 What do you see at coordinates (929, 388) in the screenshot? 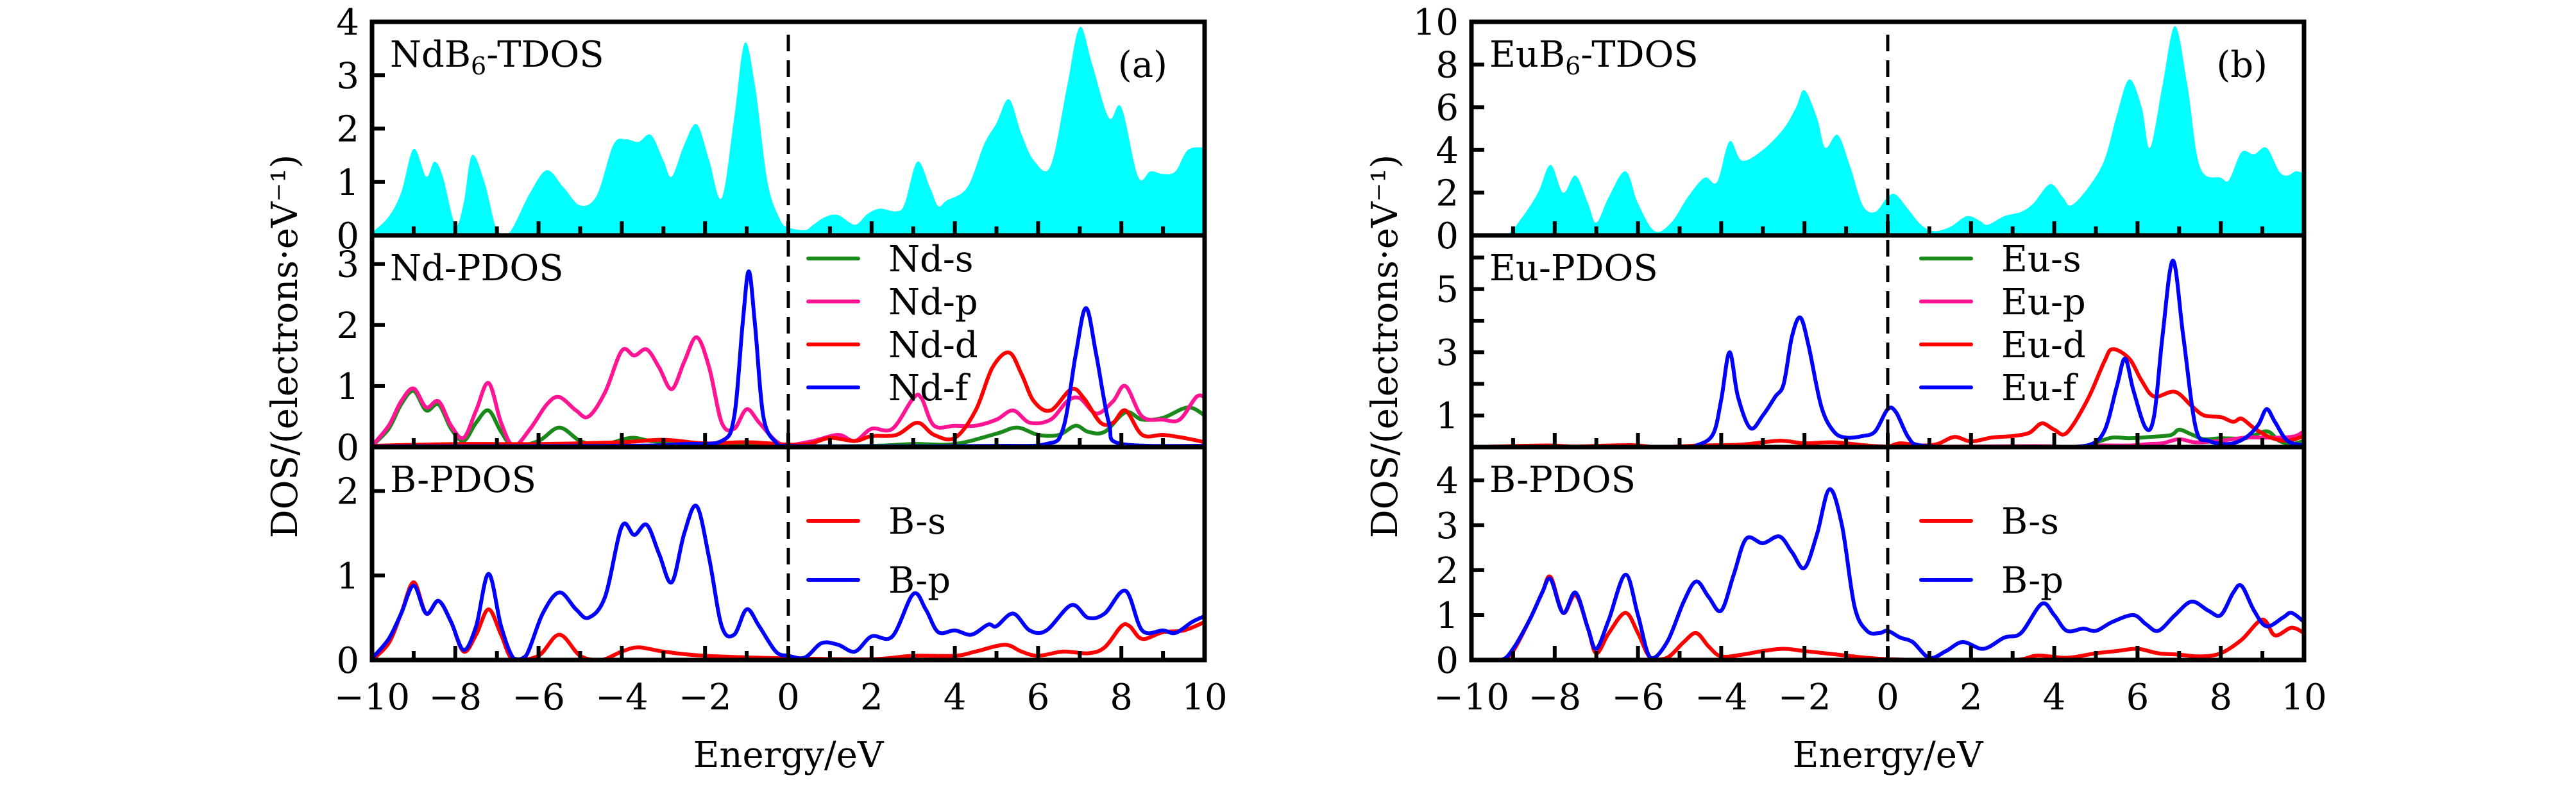
I see `legend-label: Nd-f` at bounding box center [929, 388].